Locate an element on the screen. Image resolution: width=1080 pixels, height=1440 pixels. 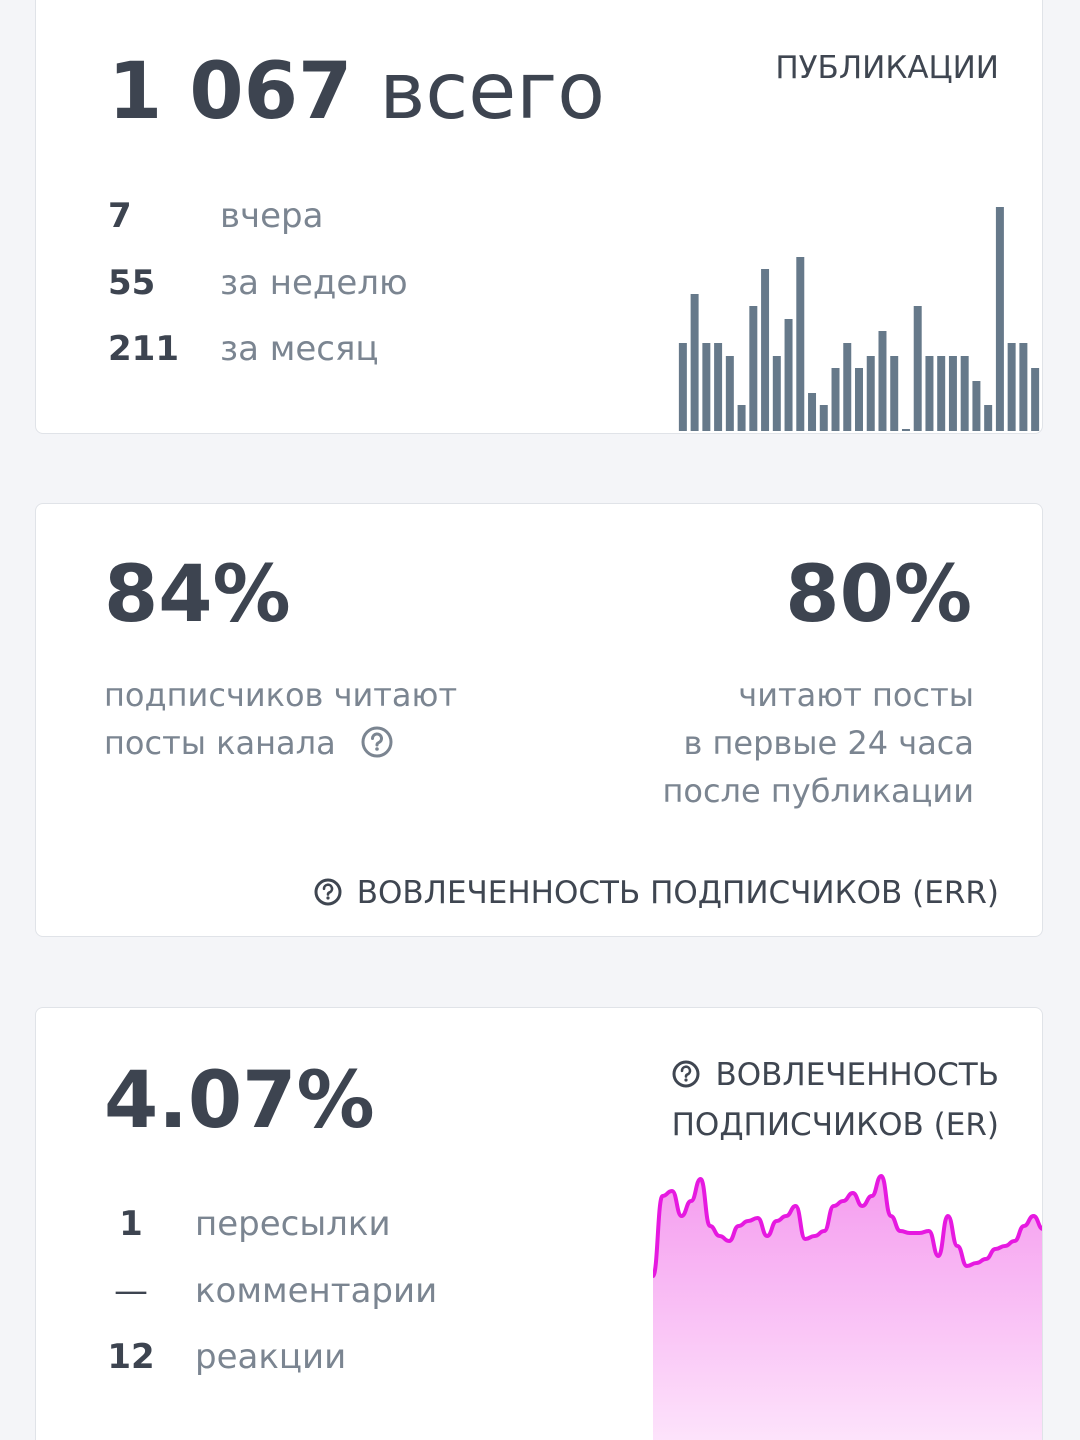
area-chart is located at coordinates (847, 1307).